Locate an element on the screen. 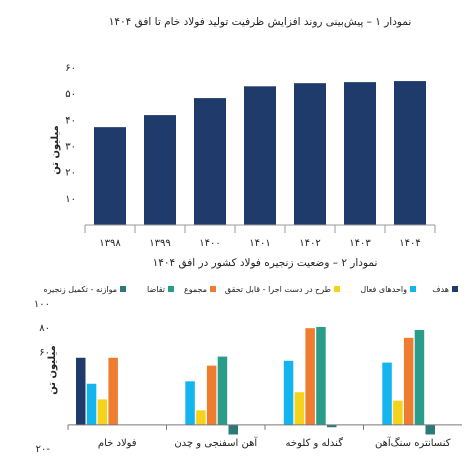  x-tick-label: گندله و کلوخه is located at coordinates (315, 443).